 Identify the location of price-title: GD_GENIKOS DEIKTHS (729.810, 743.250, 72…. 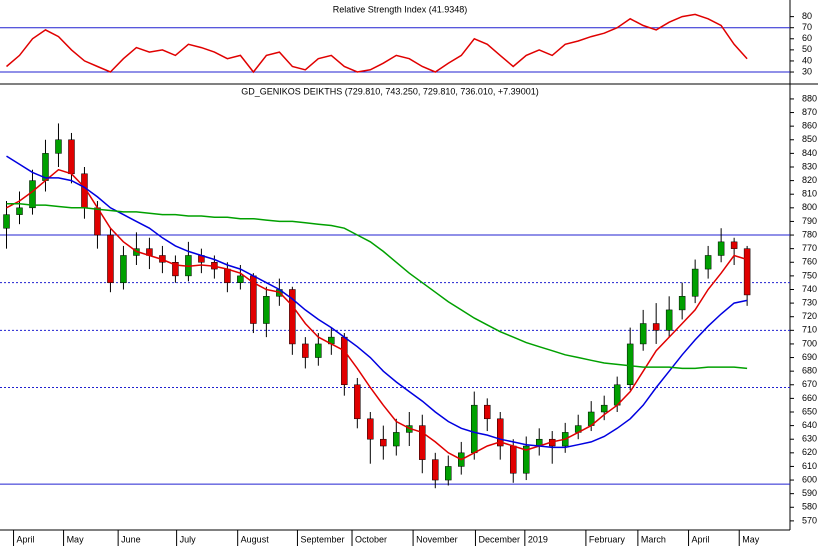
(389, 91).